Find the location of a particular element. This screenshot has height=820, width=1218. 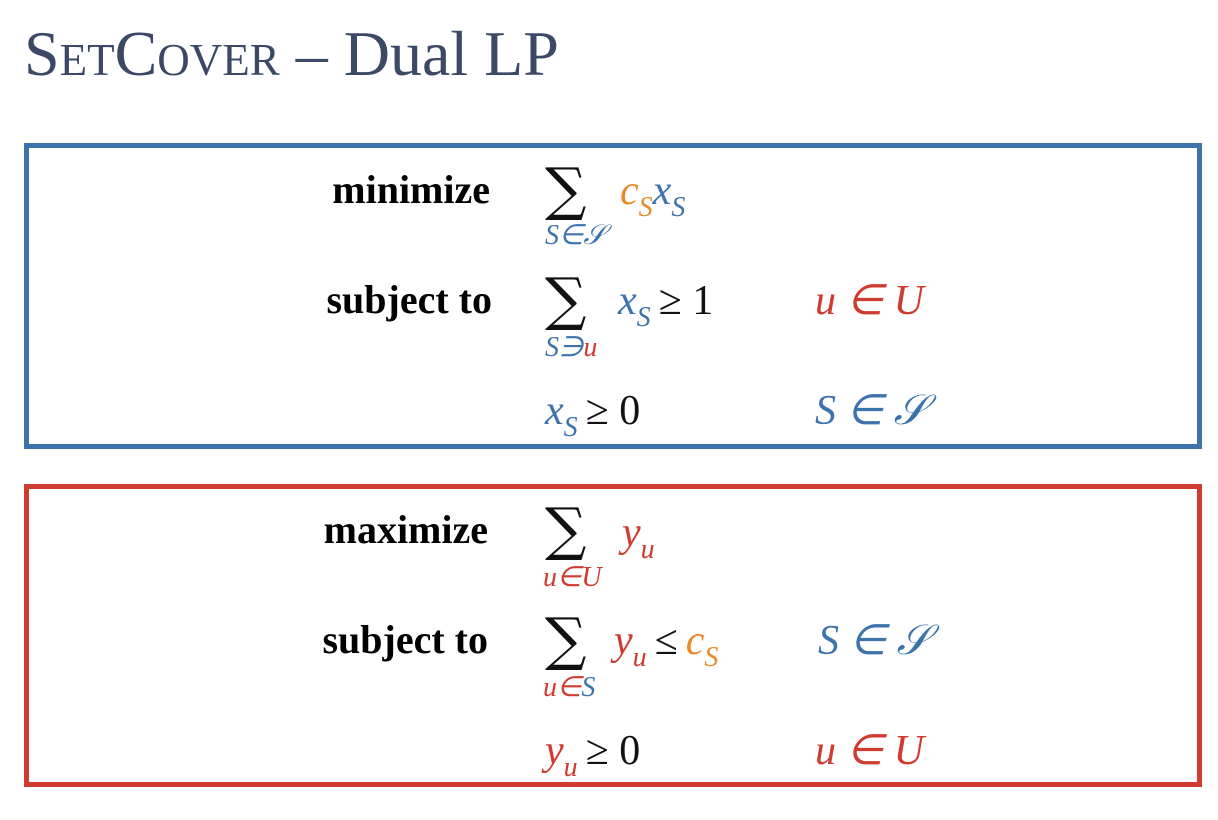

dual-constraint-coef-sub: S is located at coordinates (711, 657).